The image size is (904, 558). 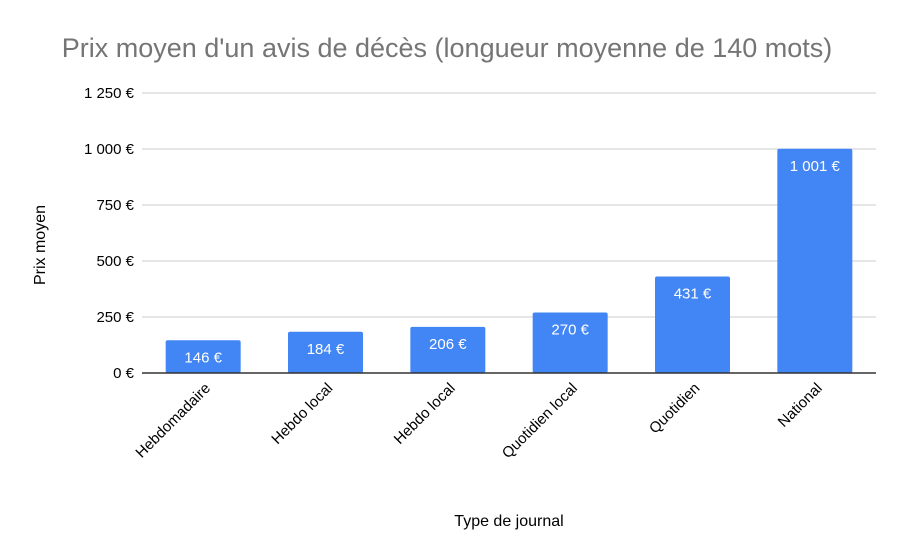 I want to click on bar-value-label: 431 €, so click(x=693, y=293).